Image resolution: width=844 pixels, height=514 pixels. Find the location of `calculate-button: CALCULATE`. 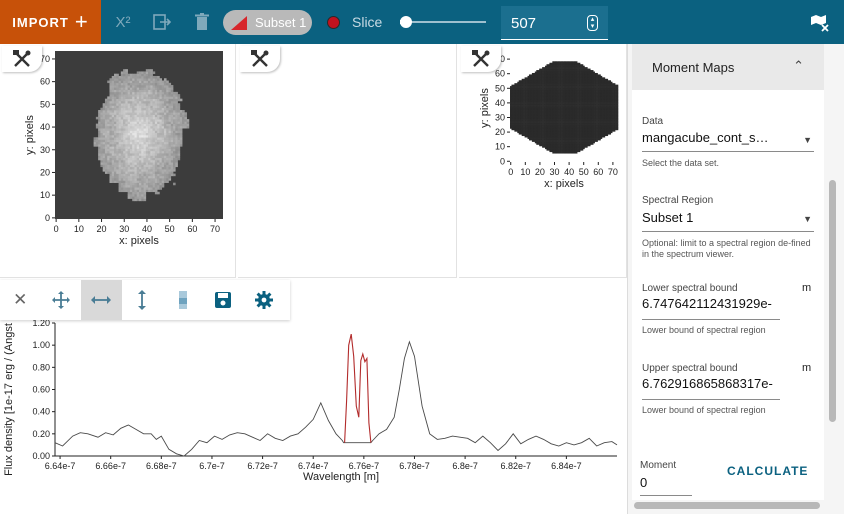

calculate-button: CALCULATE is located at coordinates (768, 471).